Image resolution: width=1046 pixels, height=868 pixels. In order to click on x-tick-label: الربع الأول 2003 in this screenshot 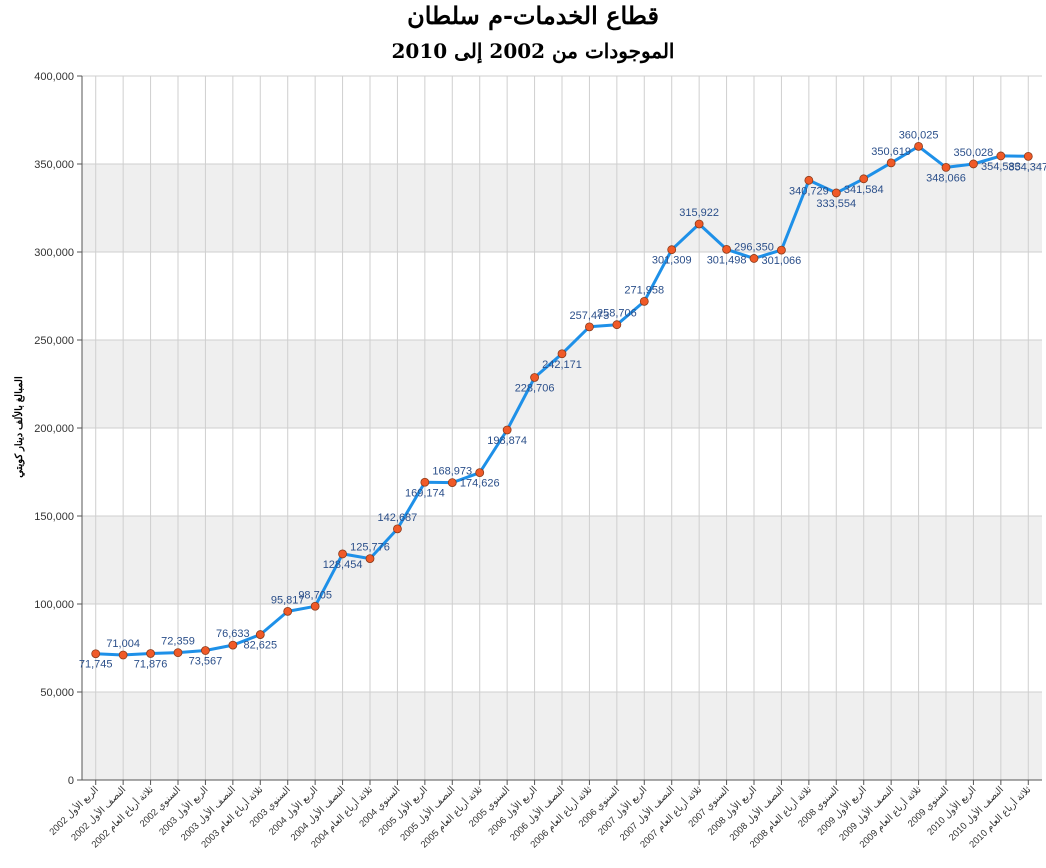, I will do `click(183, 811)`.